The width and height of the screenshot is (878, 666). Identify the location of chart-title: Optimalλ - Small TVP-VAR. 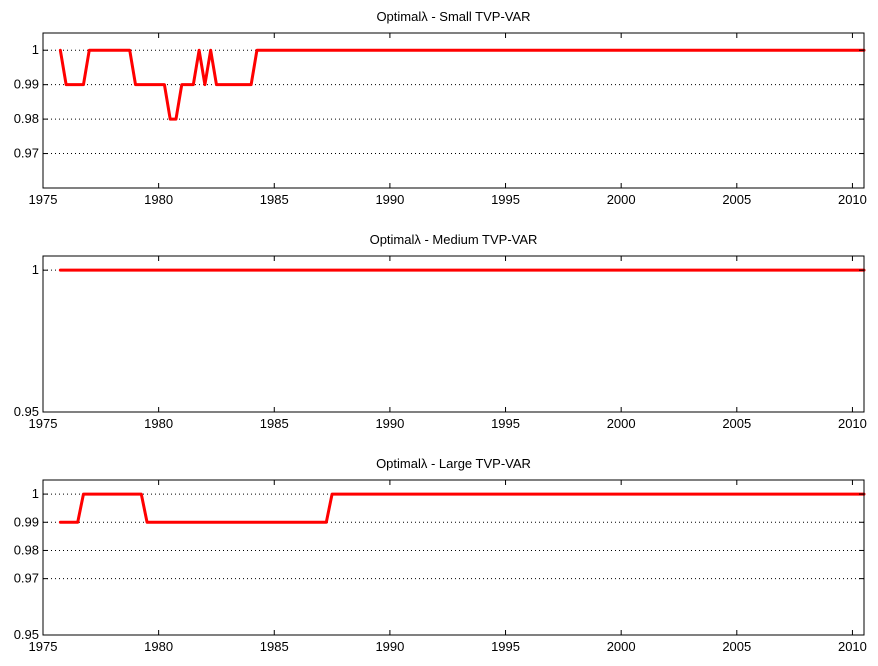
(453, 16).